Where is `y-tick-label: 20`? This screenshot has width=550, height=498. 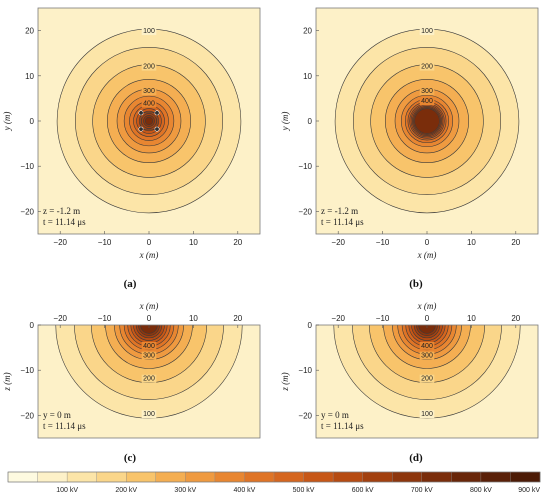
y-tick-label: 20 is located at coordinates (29, 31).